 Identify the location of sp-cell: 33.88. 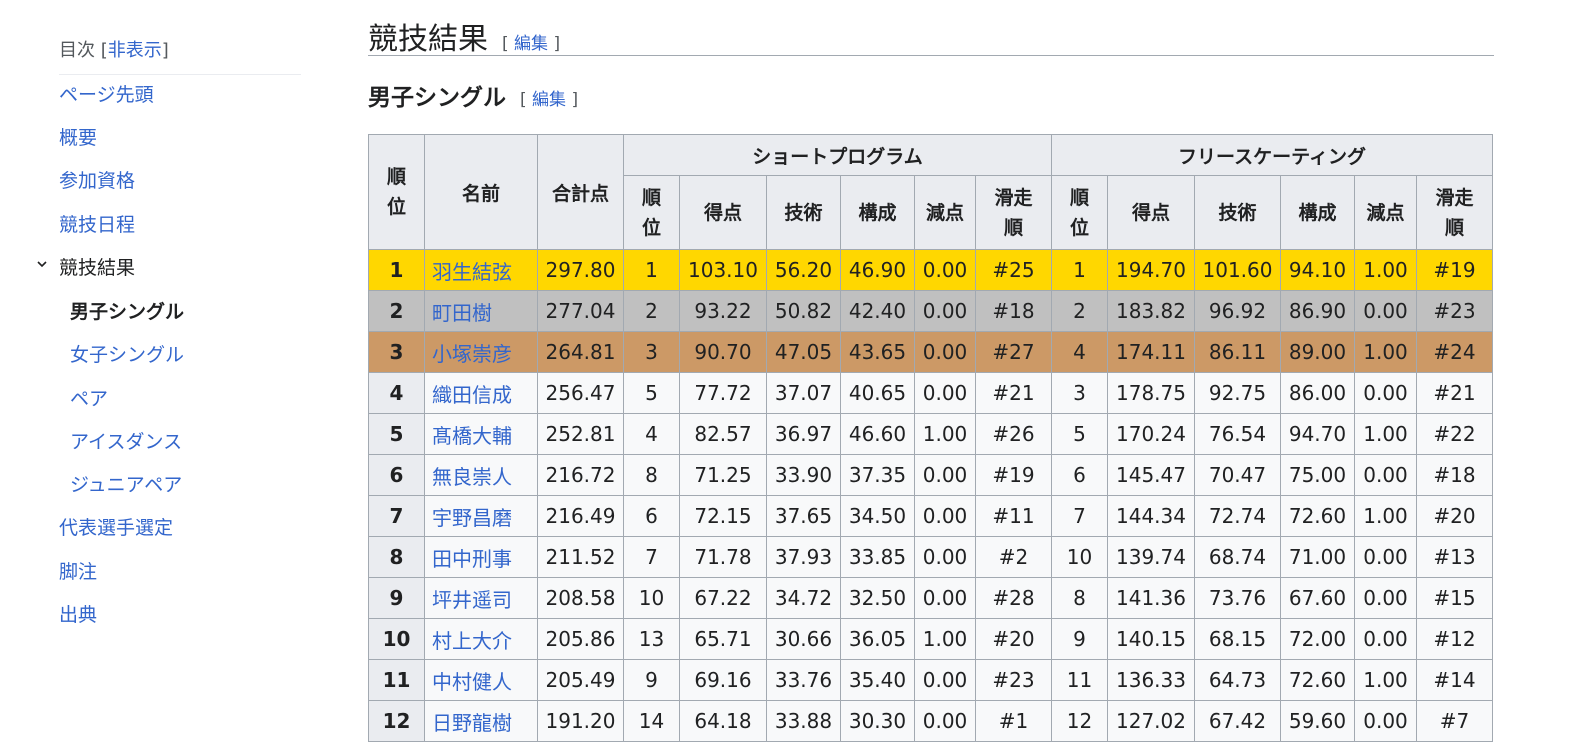
(803, 721).